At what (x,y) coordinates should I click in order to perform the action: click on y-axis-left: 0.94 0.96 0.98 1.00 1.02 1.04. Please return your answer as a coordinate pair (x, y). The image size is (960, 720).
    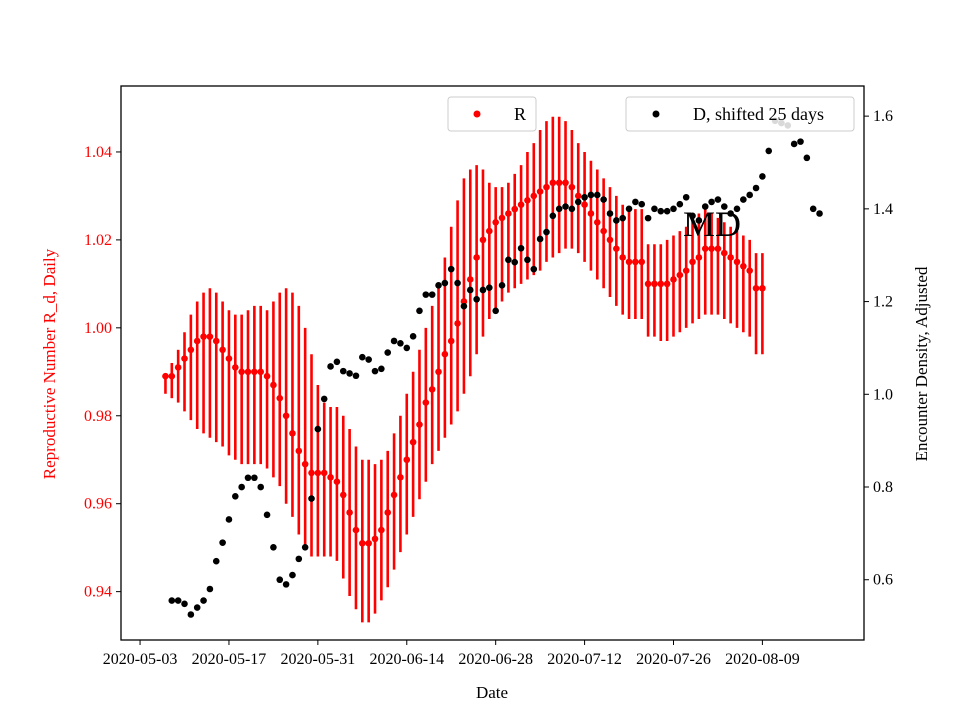
    Looking at the image, I should click on (102, 372).